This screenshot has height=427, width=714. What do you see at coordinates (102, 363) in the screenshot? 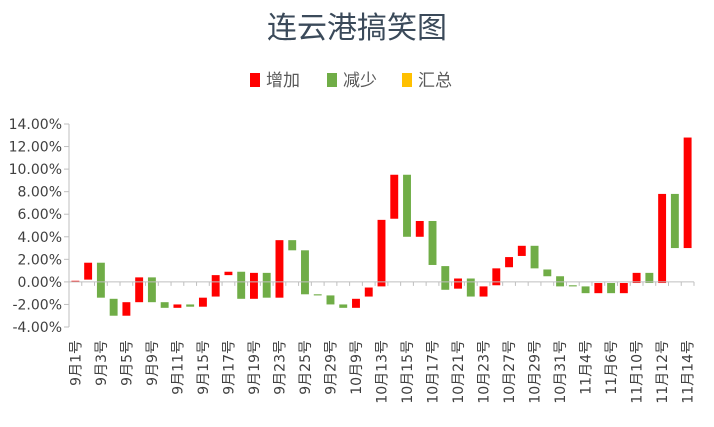
I see `x-tick-label: 9月3号` at bounding box center [102, 363].